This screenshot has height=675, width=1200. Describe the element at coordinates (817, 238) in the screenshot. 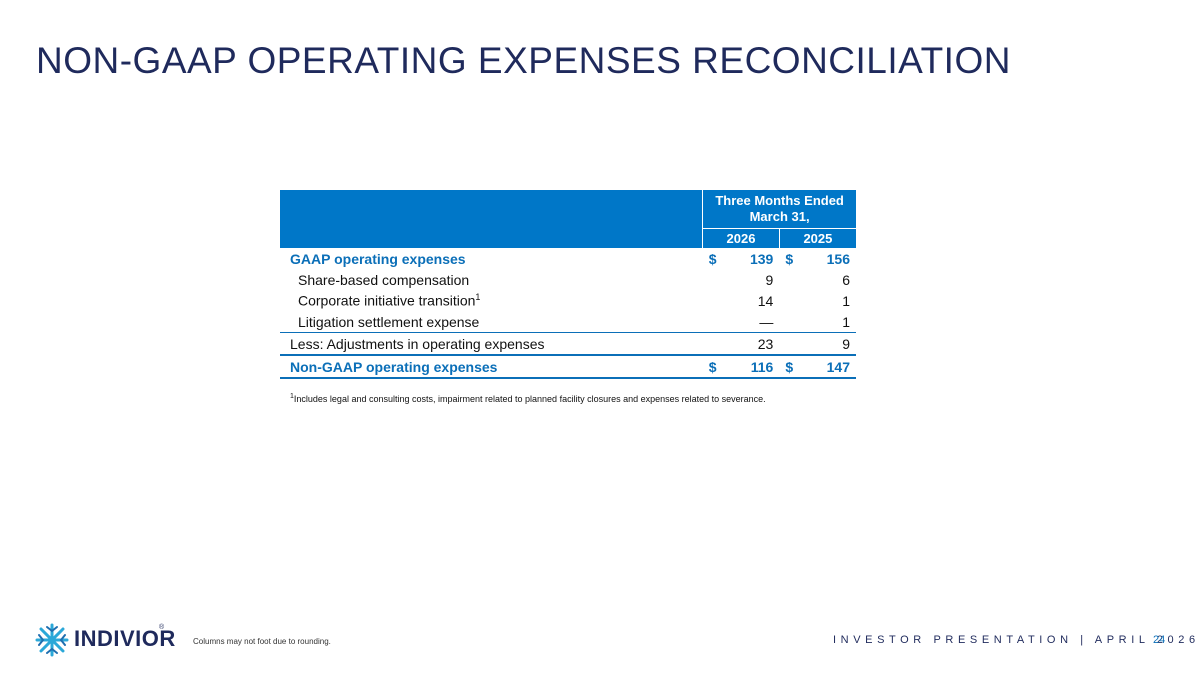

I see `year-header-2025: 2025` at that location.